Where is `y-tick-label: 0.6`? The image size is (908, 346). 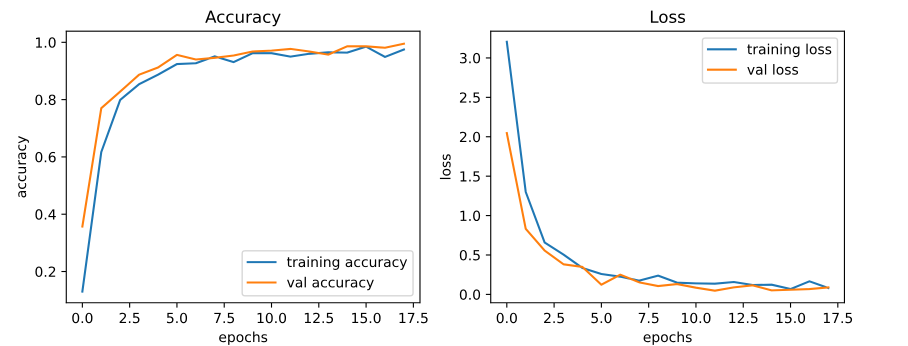 y-tick-label: 0.6 is located at coordinates (45, 157).